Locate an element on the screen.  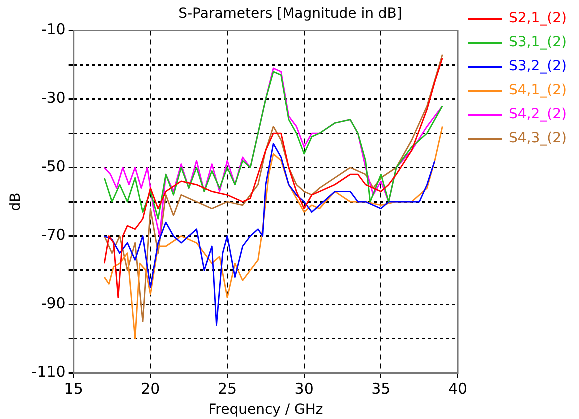
legend-label: S4,1_(2) is located at coordinates (538, 90).